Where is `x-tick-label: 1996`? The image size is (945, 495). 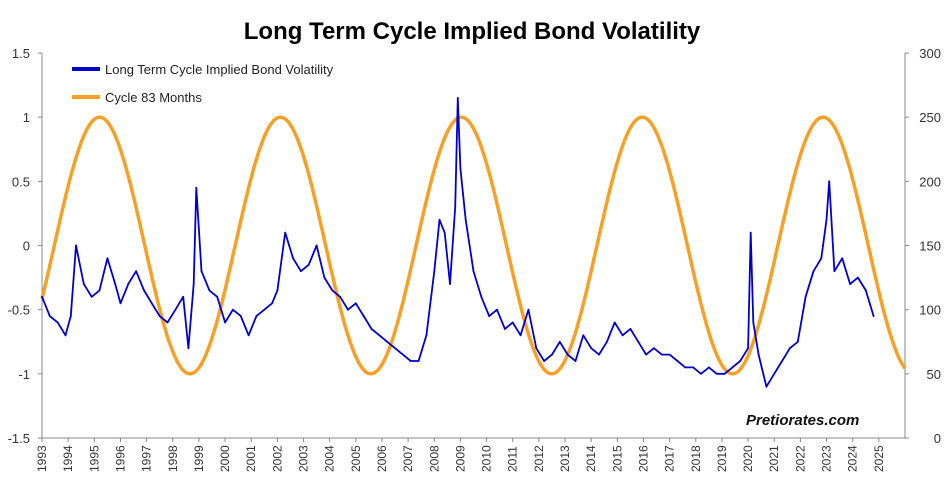 x-tick-label: 1996 is located at coordinates (120, 458).